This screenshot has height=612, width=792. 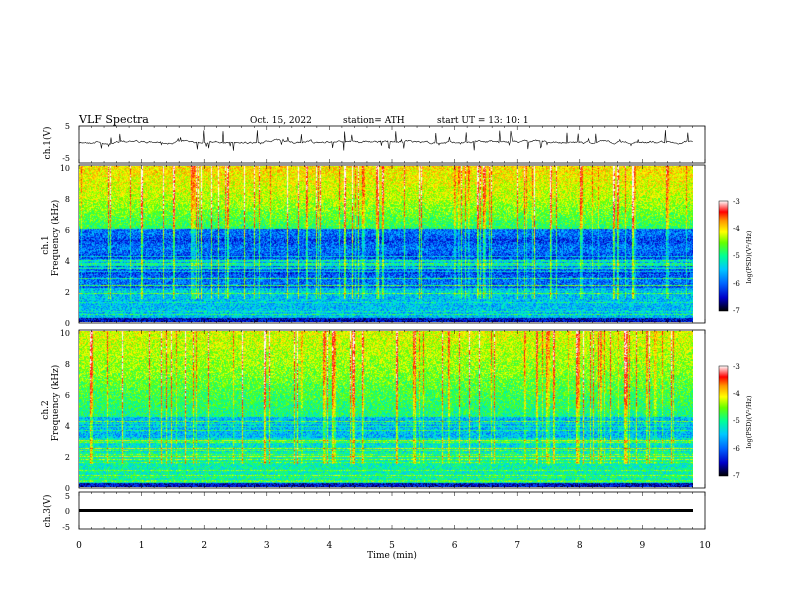 What do you see at coordinates (736, 229) in the screenshot?
I see `ch1-cbar-tick-4: -4` at bounding box center [736, 229].